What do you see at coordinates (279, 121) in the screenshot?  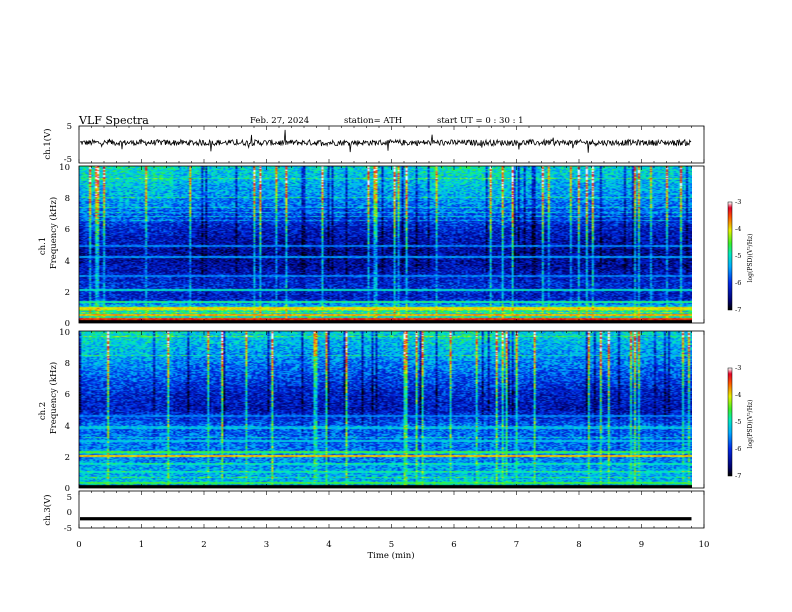 I see `date-label: Feb. 27, 2024` at bounding box center [279, 121].